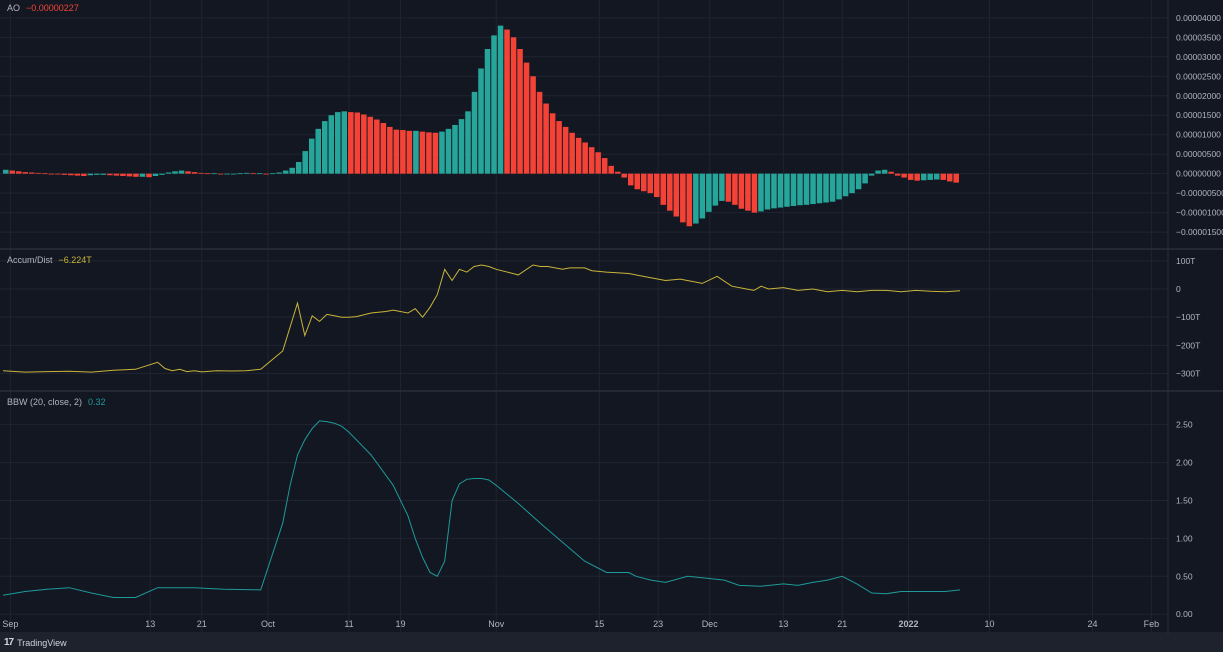 The height and width of the screenshot is (652, 1223). I want to click on ao-legend: AO −0.00000227, so click(43, 8).